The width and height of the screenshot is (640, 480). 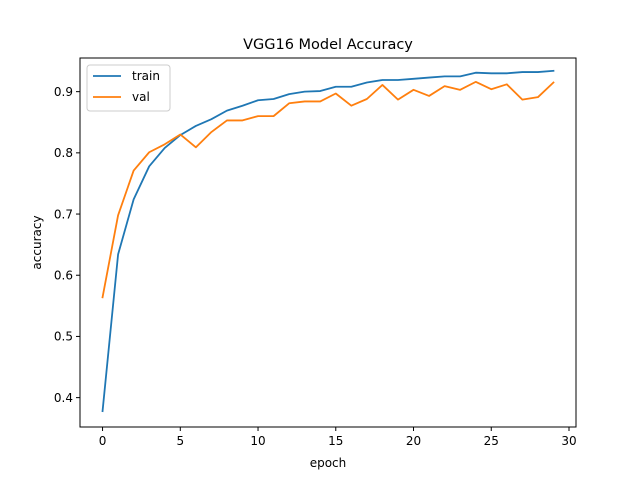 I want to click on y-axis-label: accuracy, so click(x=37, y=242).